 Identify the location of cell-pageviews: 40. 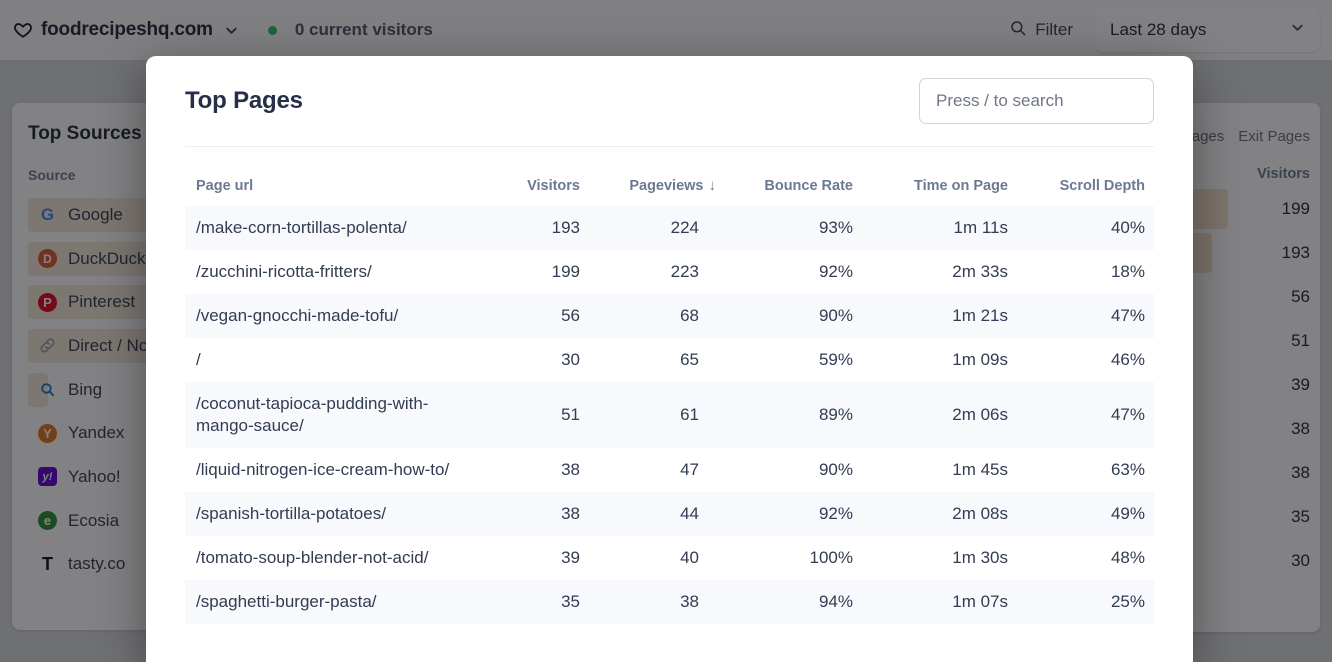
(689, 557).